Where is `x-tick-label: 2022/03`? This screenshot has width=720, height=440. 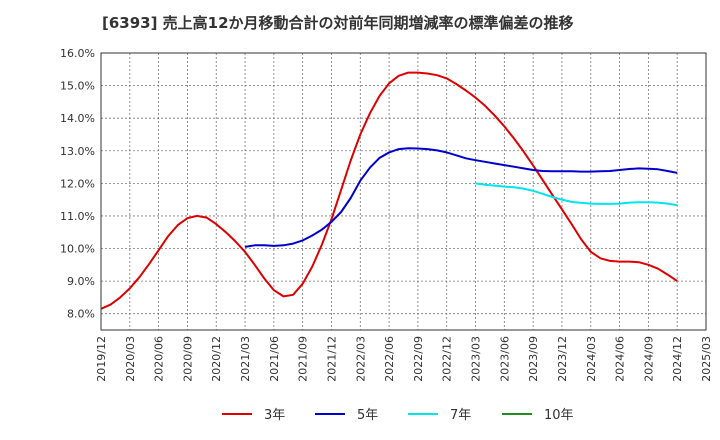
x-tick-label: 2022/03 is located at coordinates (360, 359).